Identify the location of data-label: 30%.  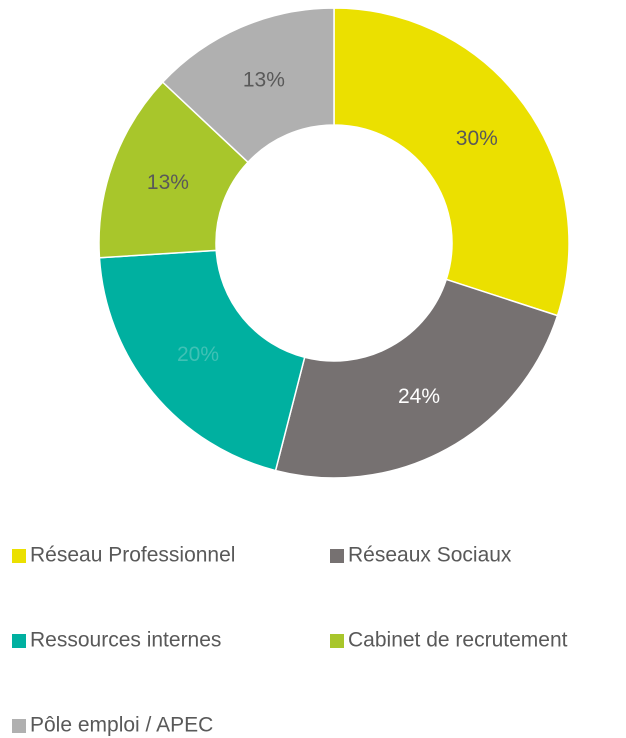
(477, 138).